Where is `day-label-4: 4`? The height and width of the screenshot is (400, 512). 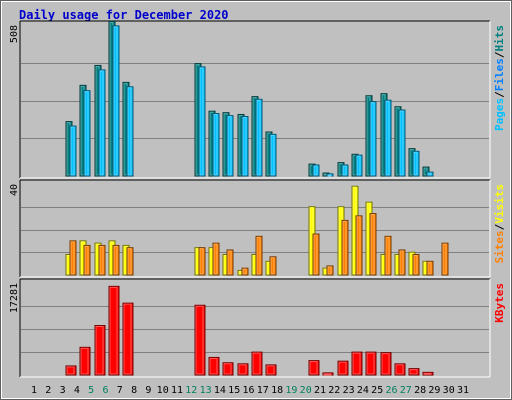
day-label-4: 4 is located at coordinates (77, 390).